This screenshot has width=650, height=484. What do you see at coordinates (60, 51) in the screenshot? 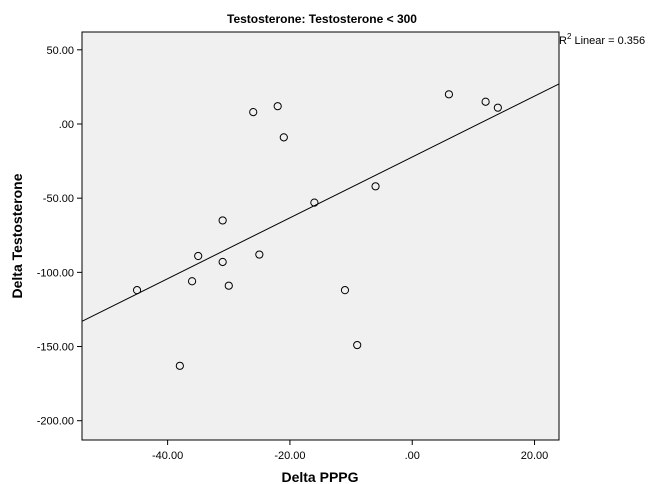
I see `y-tick-label: 50.00` at bounding box center [60, 51].